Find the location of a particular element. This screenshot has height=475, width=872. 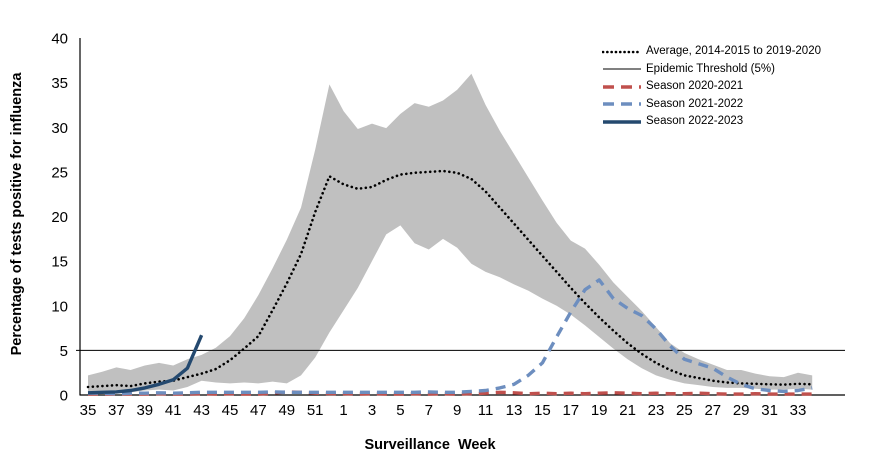

legend-item-season-2020-2021: Season 2020-2021 is located at coordinates (711, 87).